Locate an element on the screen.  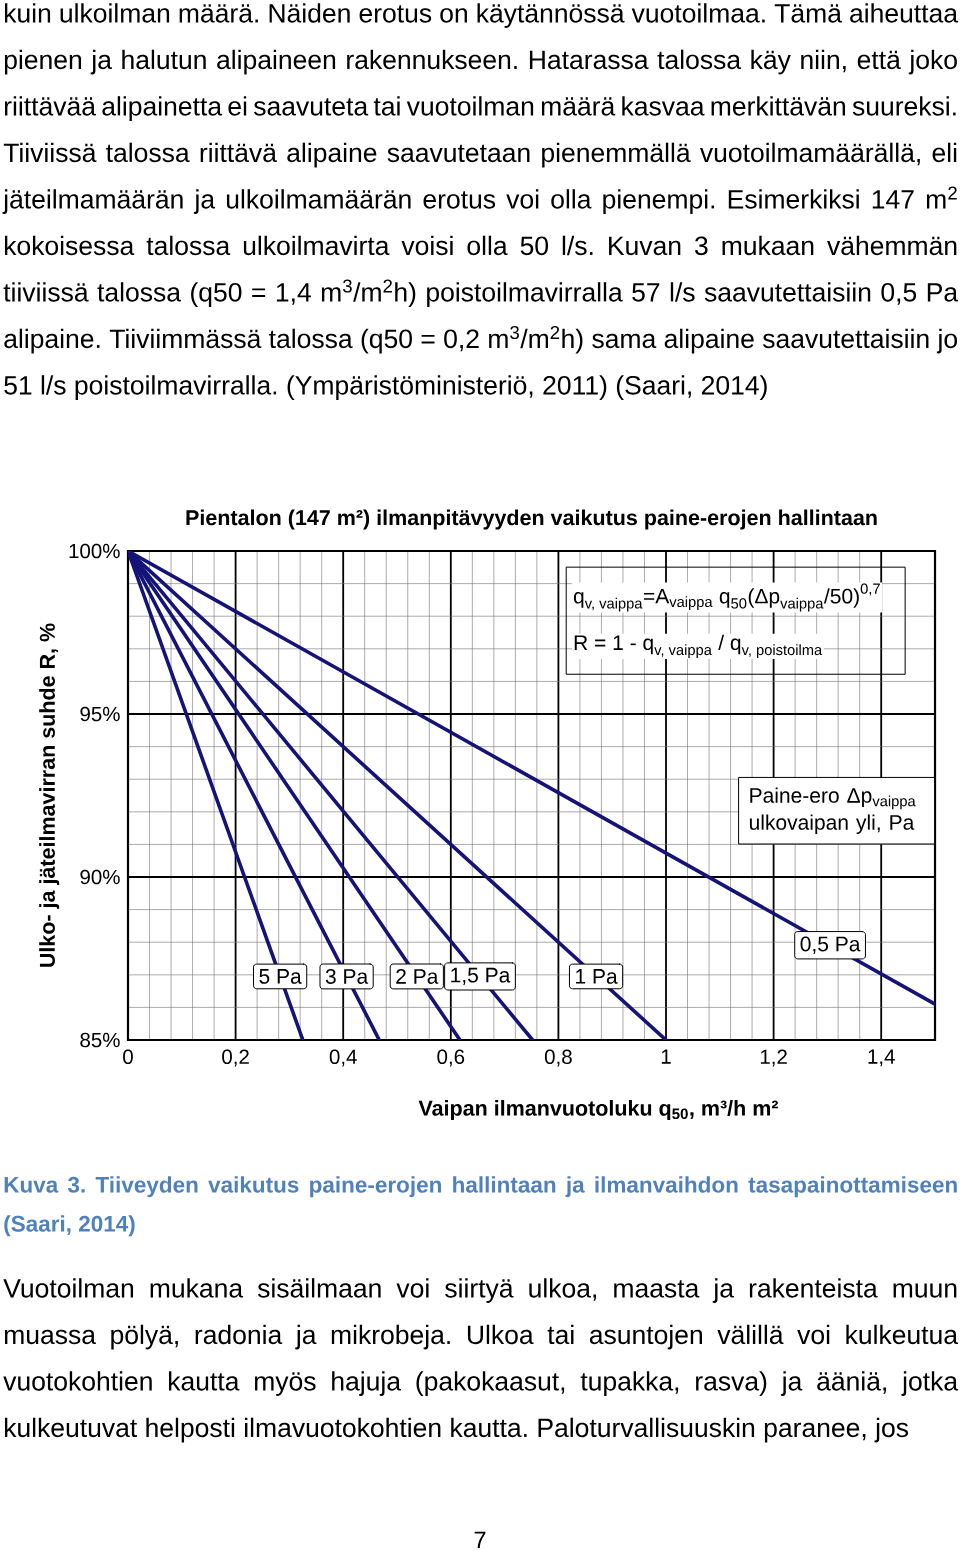
text: Kuva 3. Tiiveyden vaikutus paine-erojen hallintaan ja ilmanvaihdon tasapainottamiseen (Saari, 2014) is located at coordinates (480, 1206).